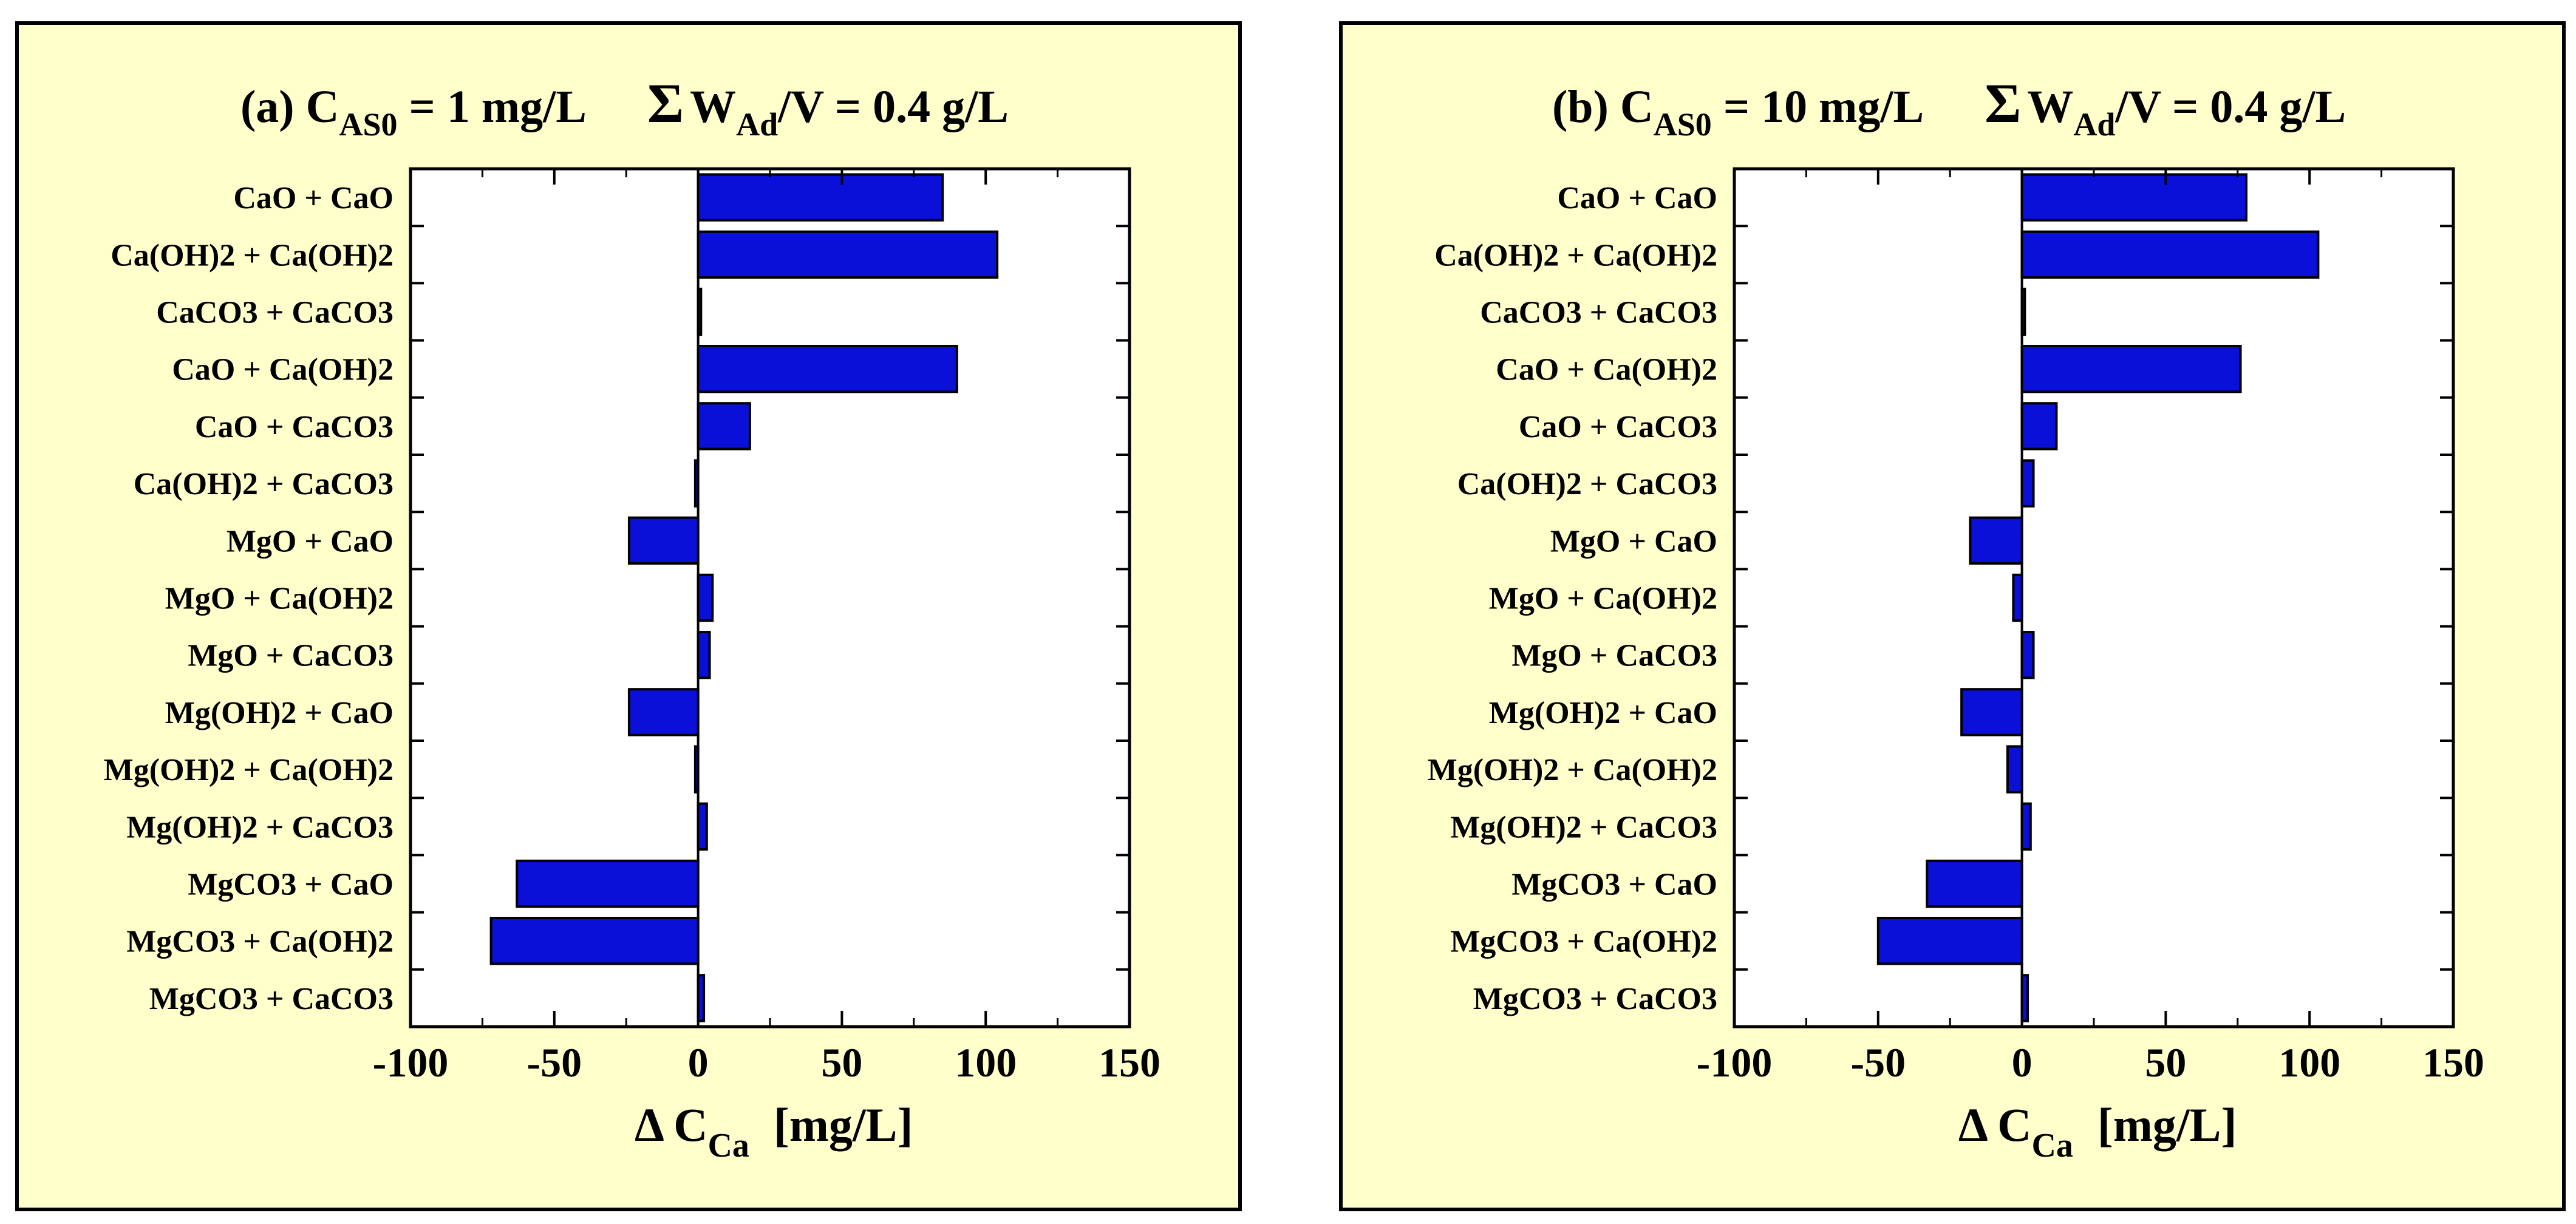 This screenshot has width=2576, height=1224. I want to click on chart-a-bars, so click(744, 598).